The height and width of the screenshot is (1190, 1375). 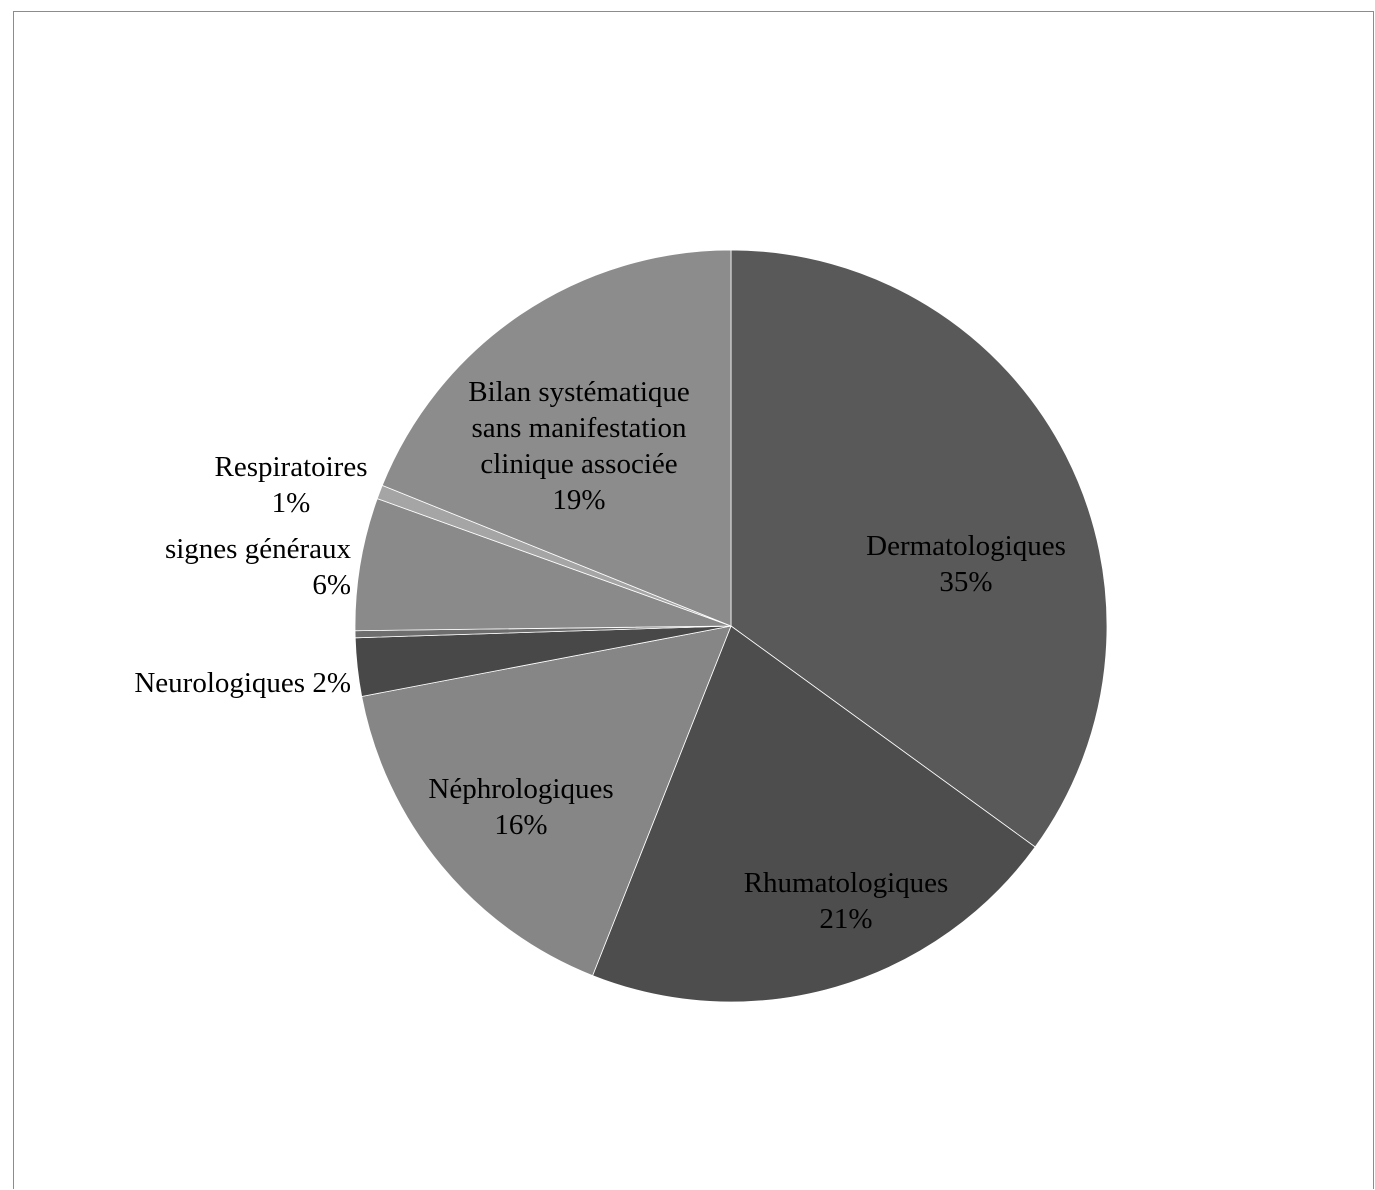 What do you see at coordinates (258, 549) in the screenshot?
I see `slice-label-line: signes généraux` at bounding box center [258, 549].